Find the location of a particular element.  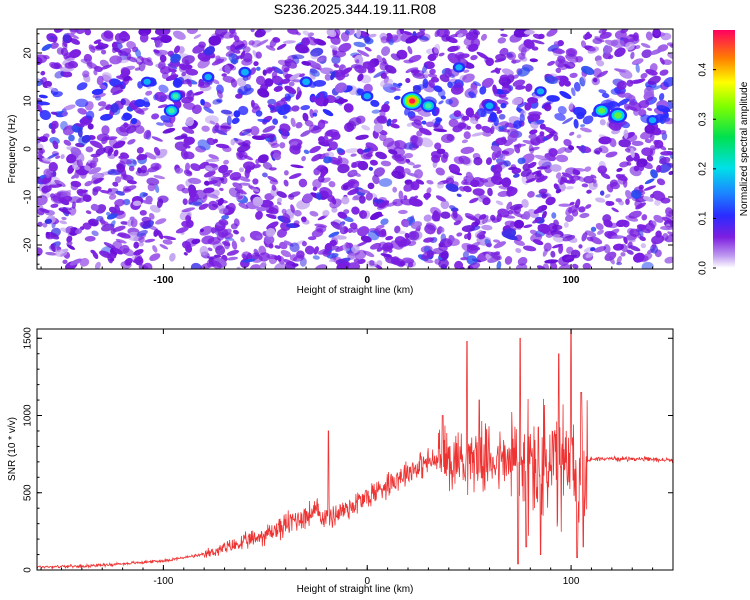

chart-title: S236.2025.344.19.11.R08 is located at coordinates (355, 9).